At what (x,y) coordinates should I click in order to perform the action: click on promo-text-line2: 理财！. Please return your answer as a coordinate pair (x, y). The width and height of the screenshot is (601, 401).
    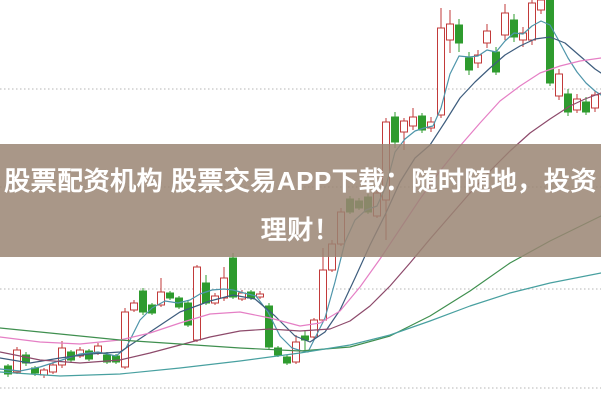
    Looking at the image, I should click on (300, 230).